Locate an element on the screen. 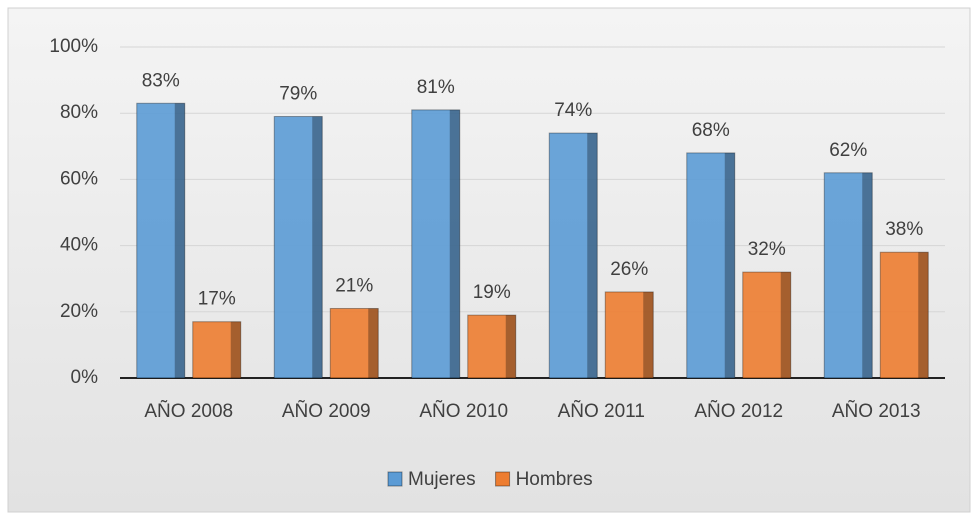 Image resolution: width=978 pixels, height=520 pixels. legend-label: Hombres is located at coordinates (554, 479).